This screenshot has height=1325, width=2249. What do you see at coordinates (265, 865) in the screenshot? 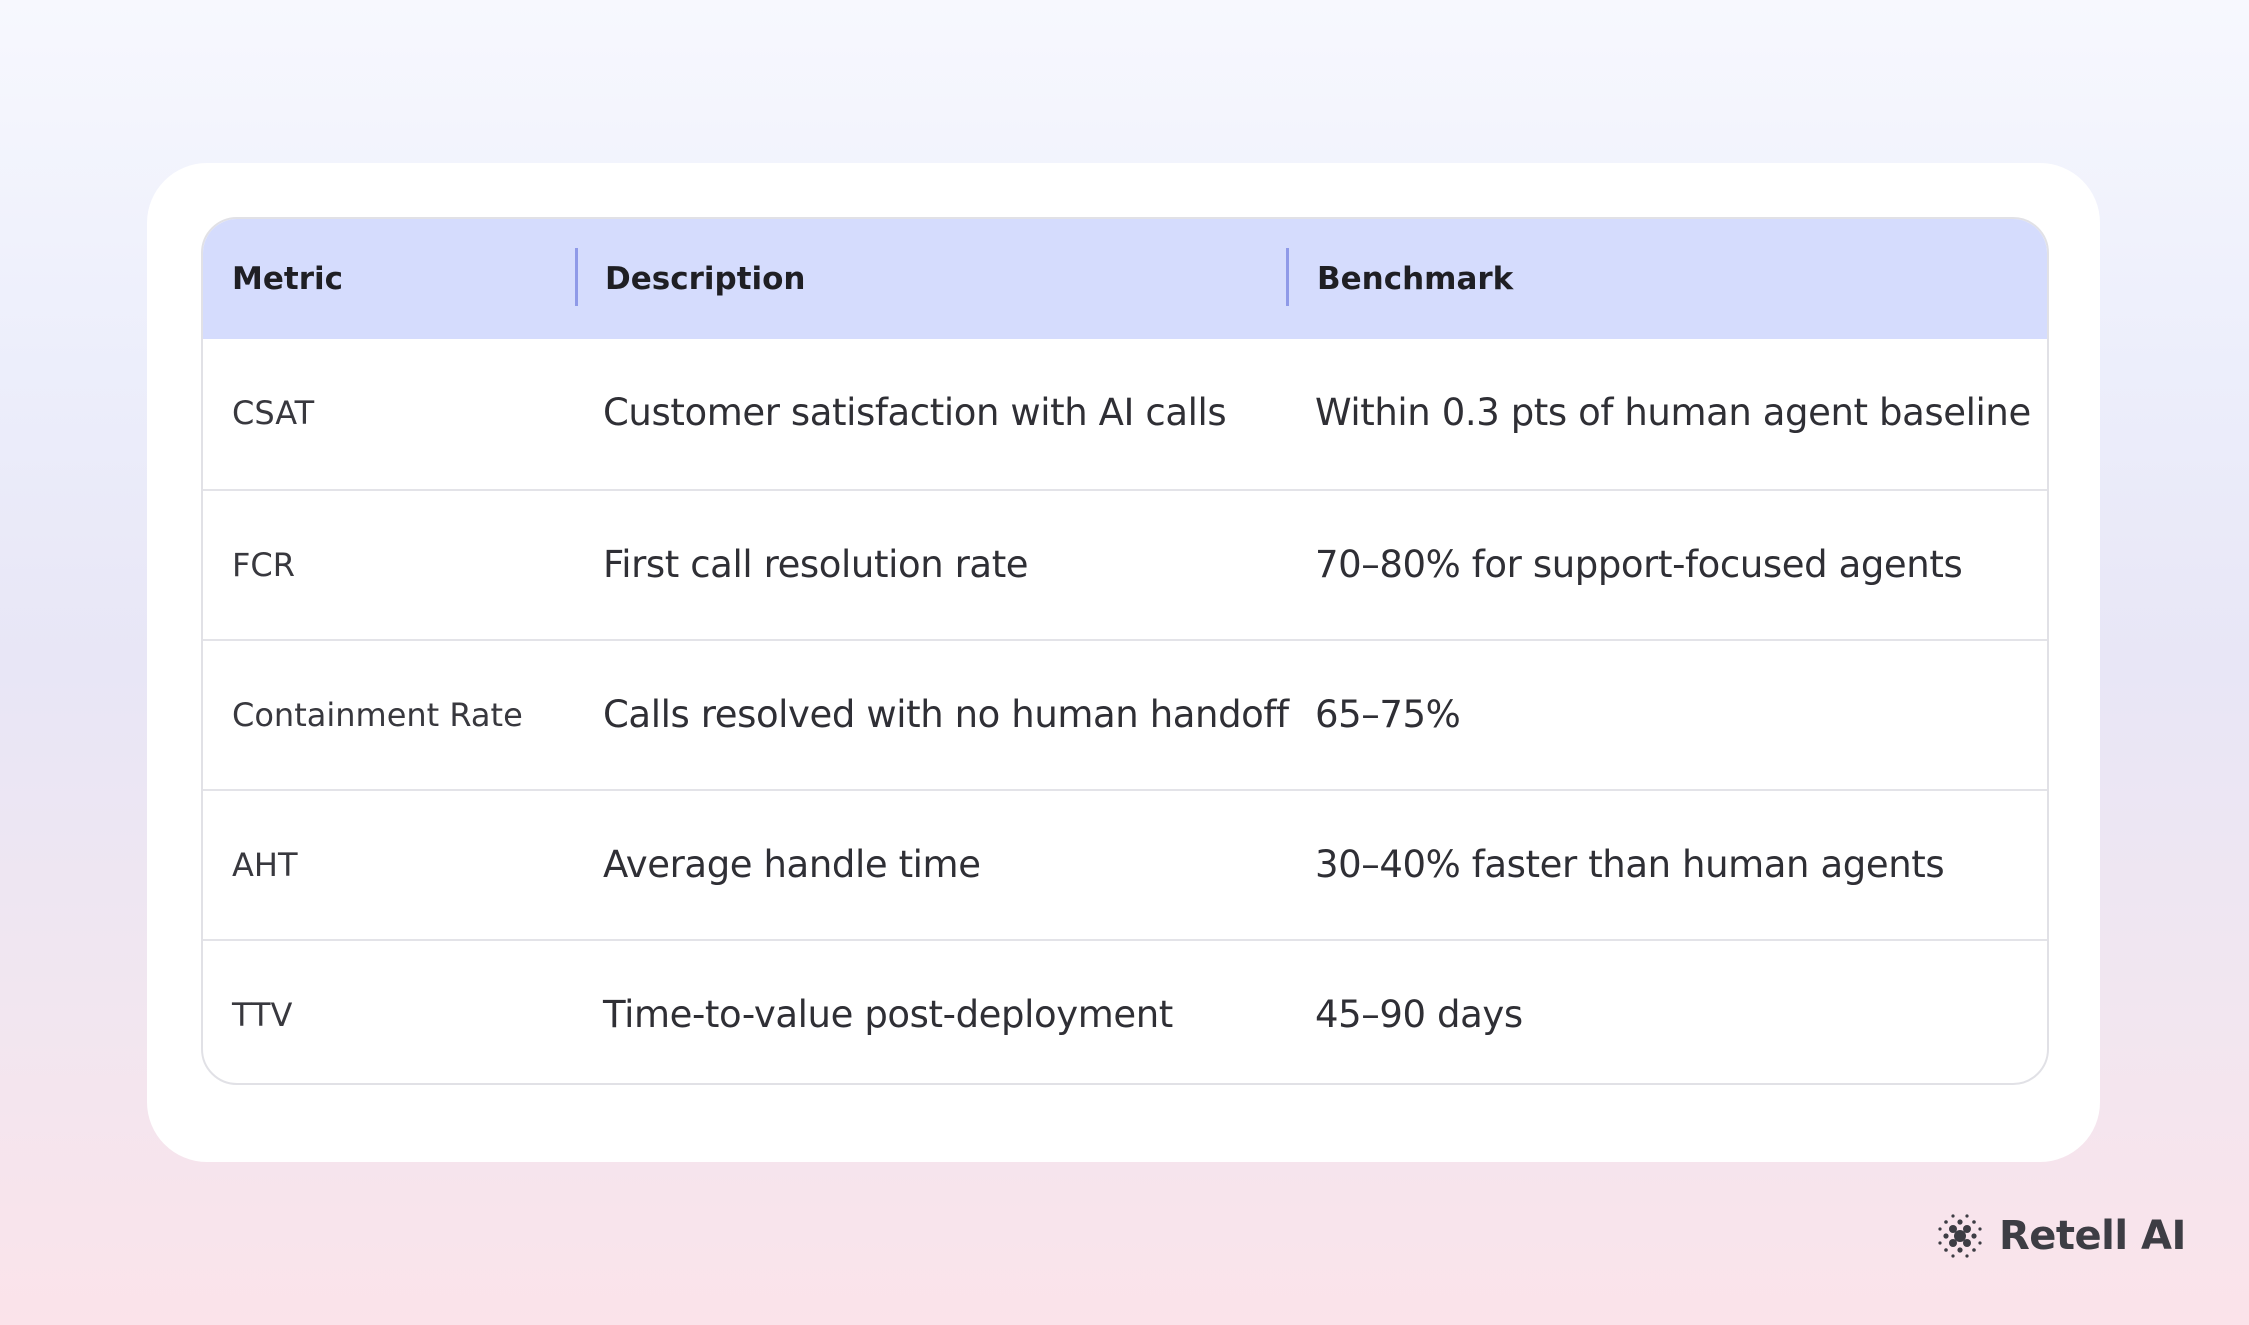
I see `metric-cell: AHT` at bounding box center [265, 865].